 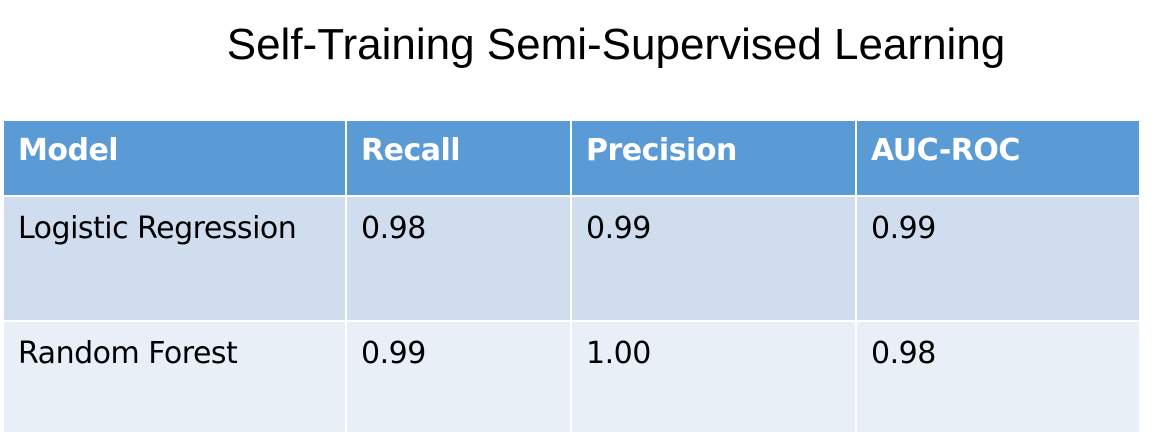 What do you see at coordinates (458, 258) in the screenshot?
I see `cell-recall: 0.98` at bounding box center [458, 258].